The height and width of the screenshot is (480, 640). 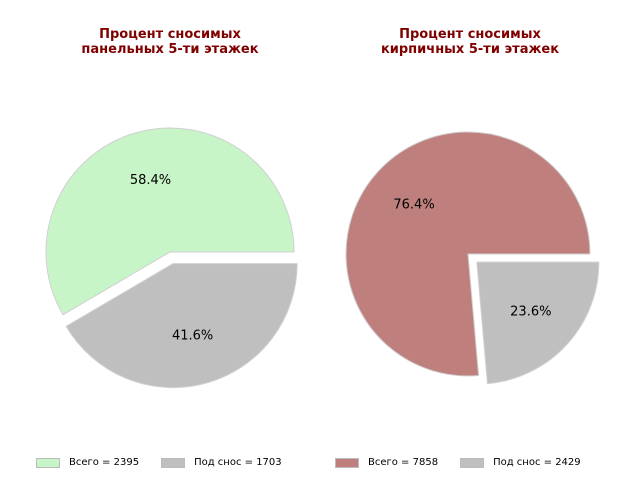 I want to click on legend-0-label-0: Всего = 2395, so click(x=104, y=462).